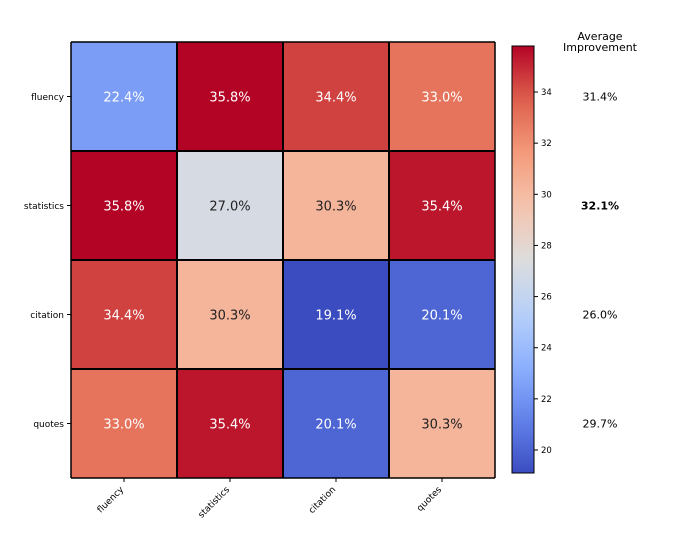 Image resolution: width=690 pixels, height=540 pixels. Describe the element at coordinates (546, 400) in the screenshot. I see `colorbar-tick-label: 22` at that location.